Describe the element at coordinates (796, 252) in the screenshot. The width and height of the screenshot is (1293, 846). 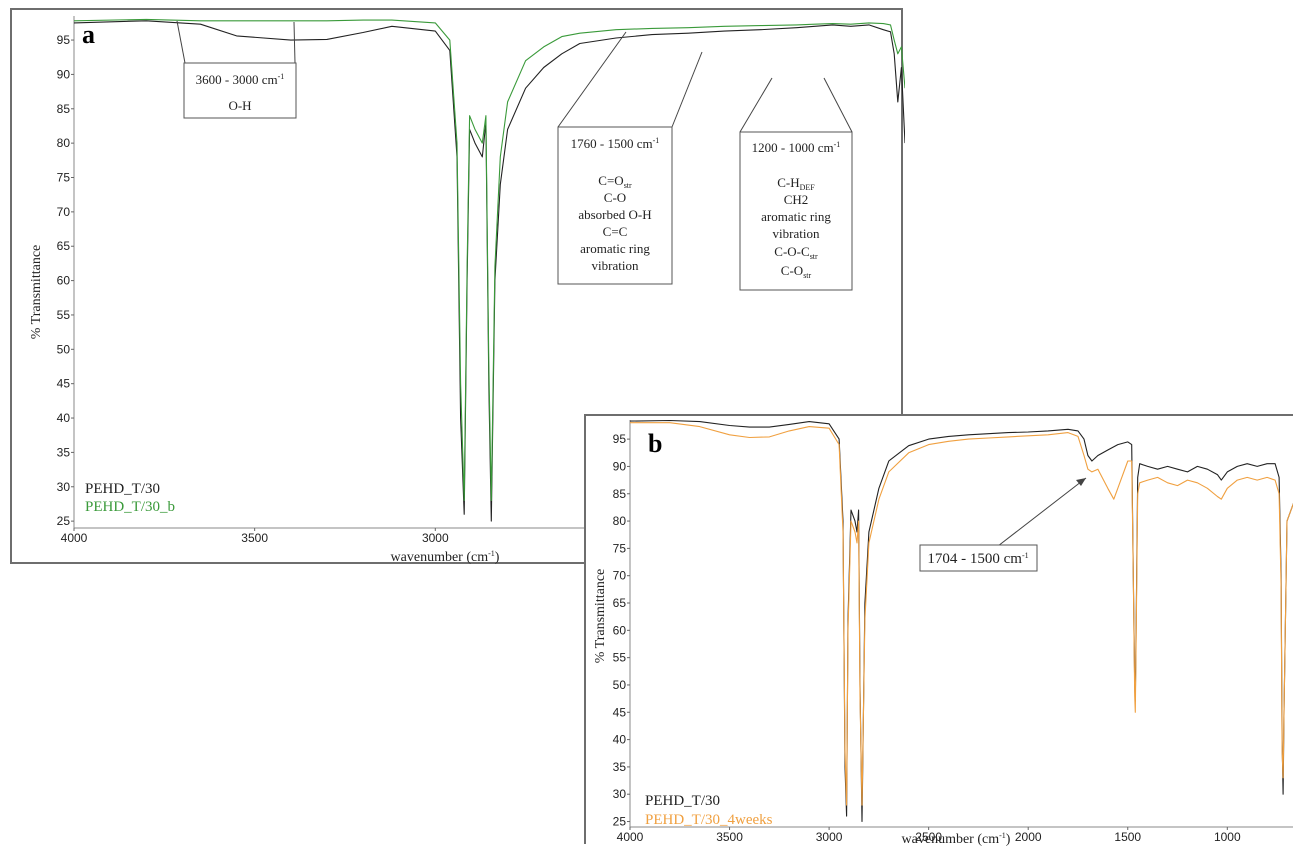
I see `annotation-fingerprint-line-5: C-O-Cstr` at that location.